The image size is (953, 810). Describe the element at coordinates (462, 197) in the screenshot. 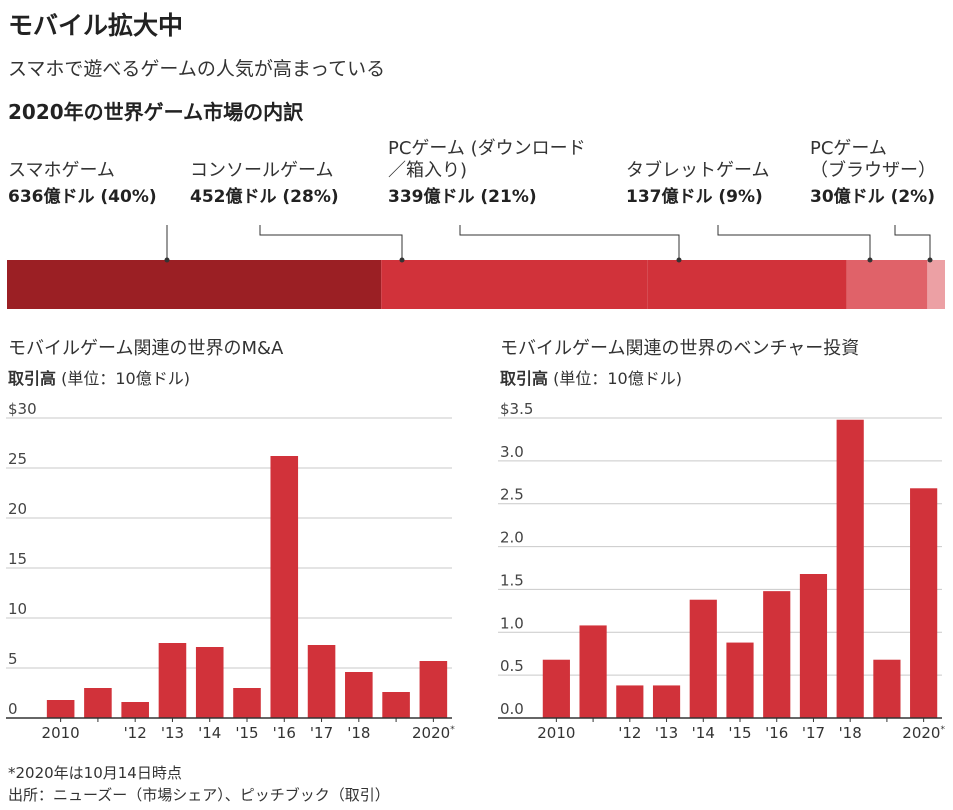

I see `segment-value: 339億ドル (21%)` at that location.